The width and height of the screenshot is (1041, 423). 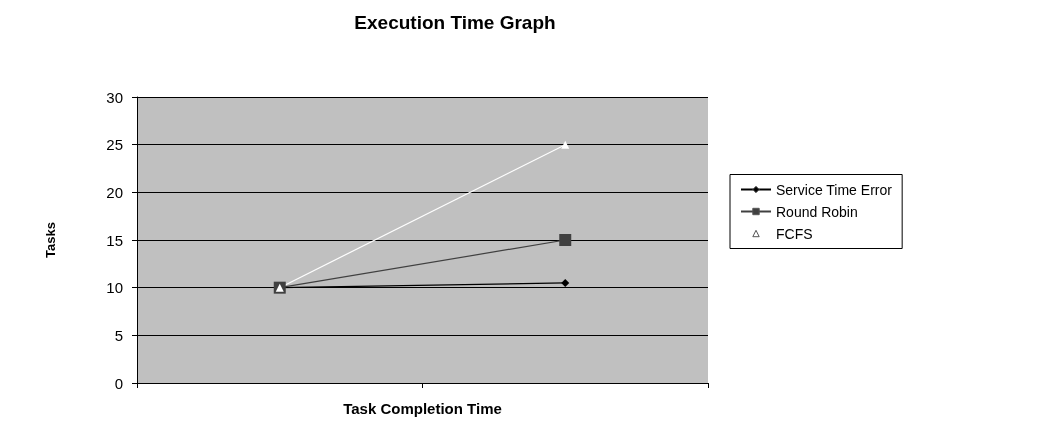 What do you see at coordinates (422, 408) in the screenshot?
I see `x-axis-title: Task Completion Time` at bounding box center [422, 408].